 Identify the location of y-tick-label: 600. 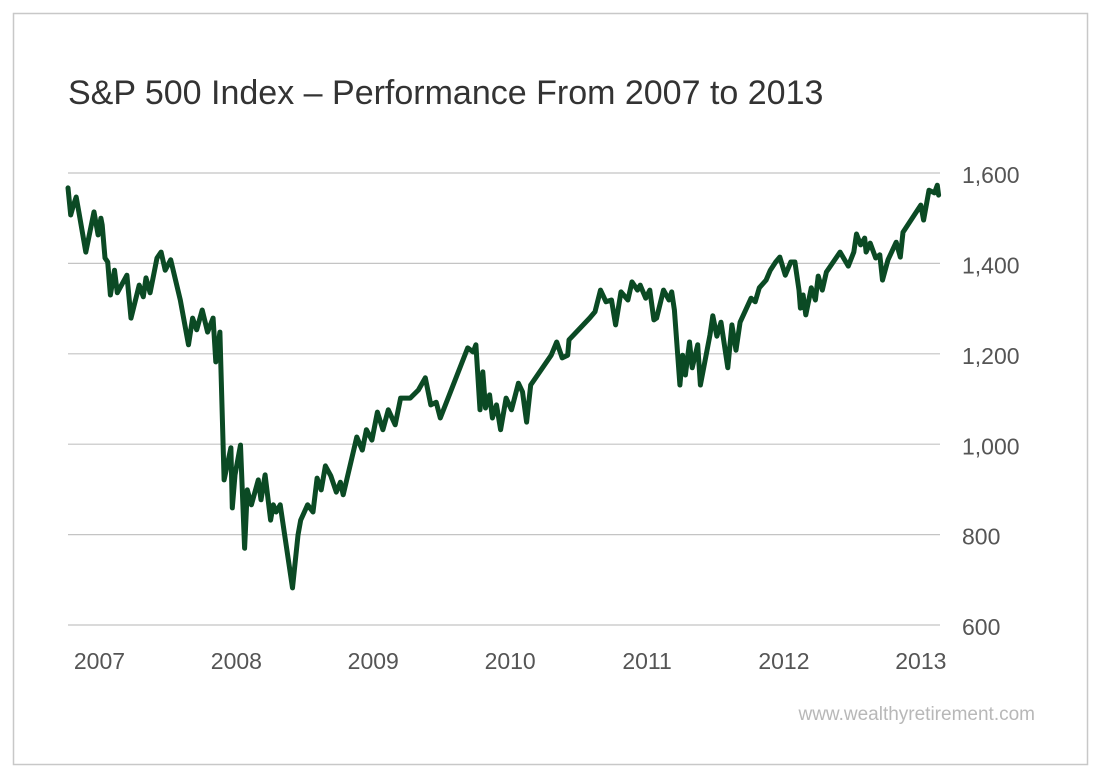
(981, 627).